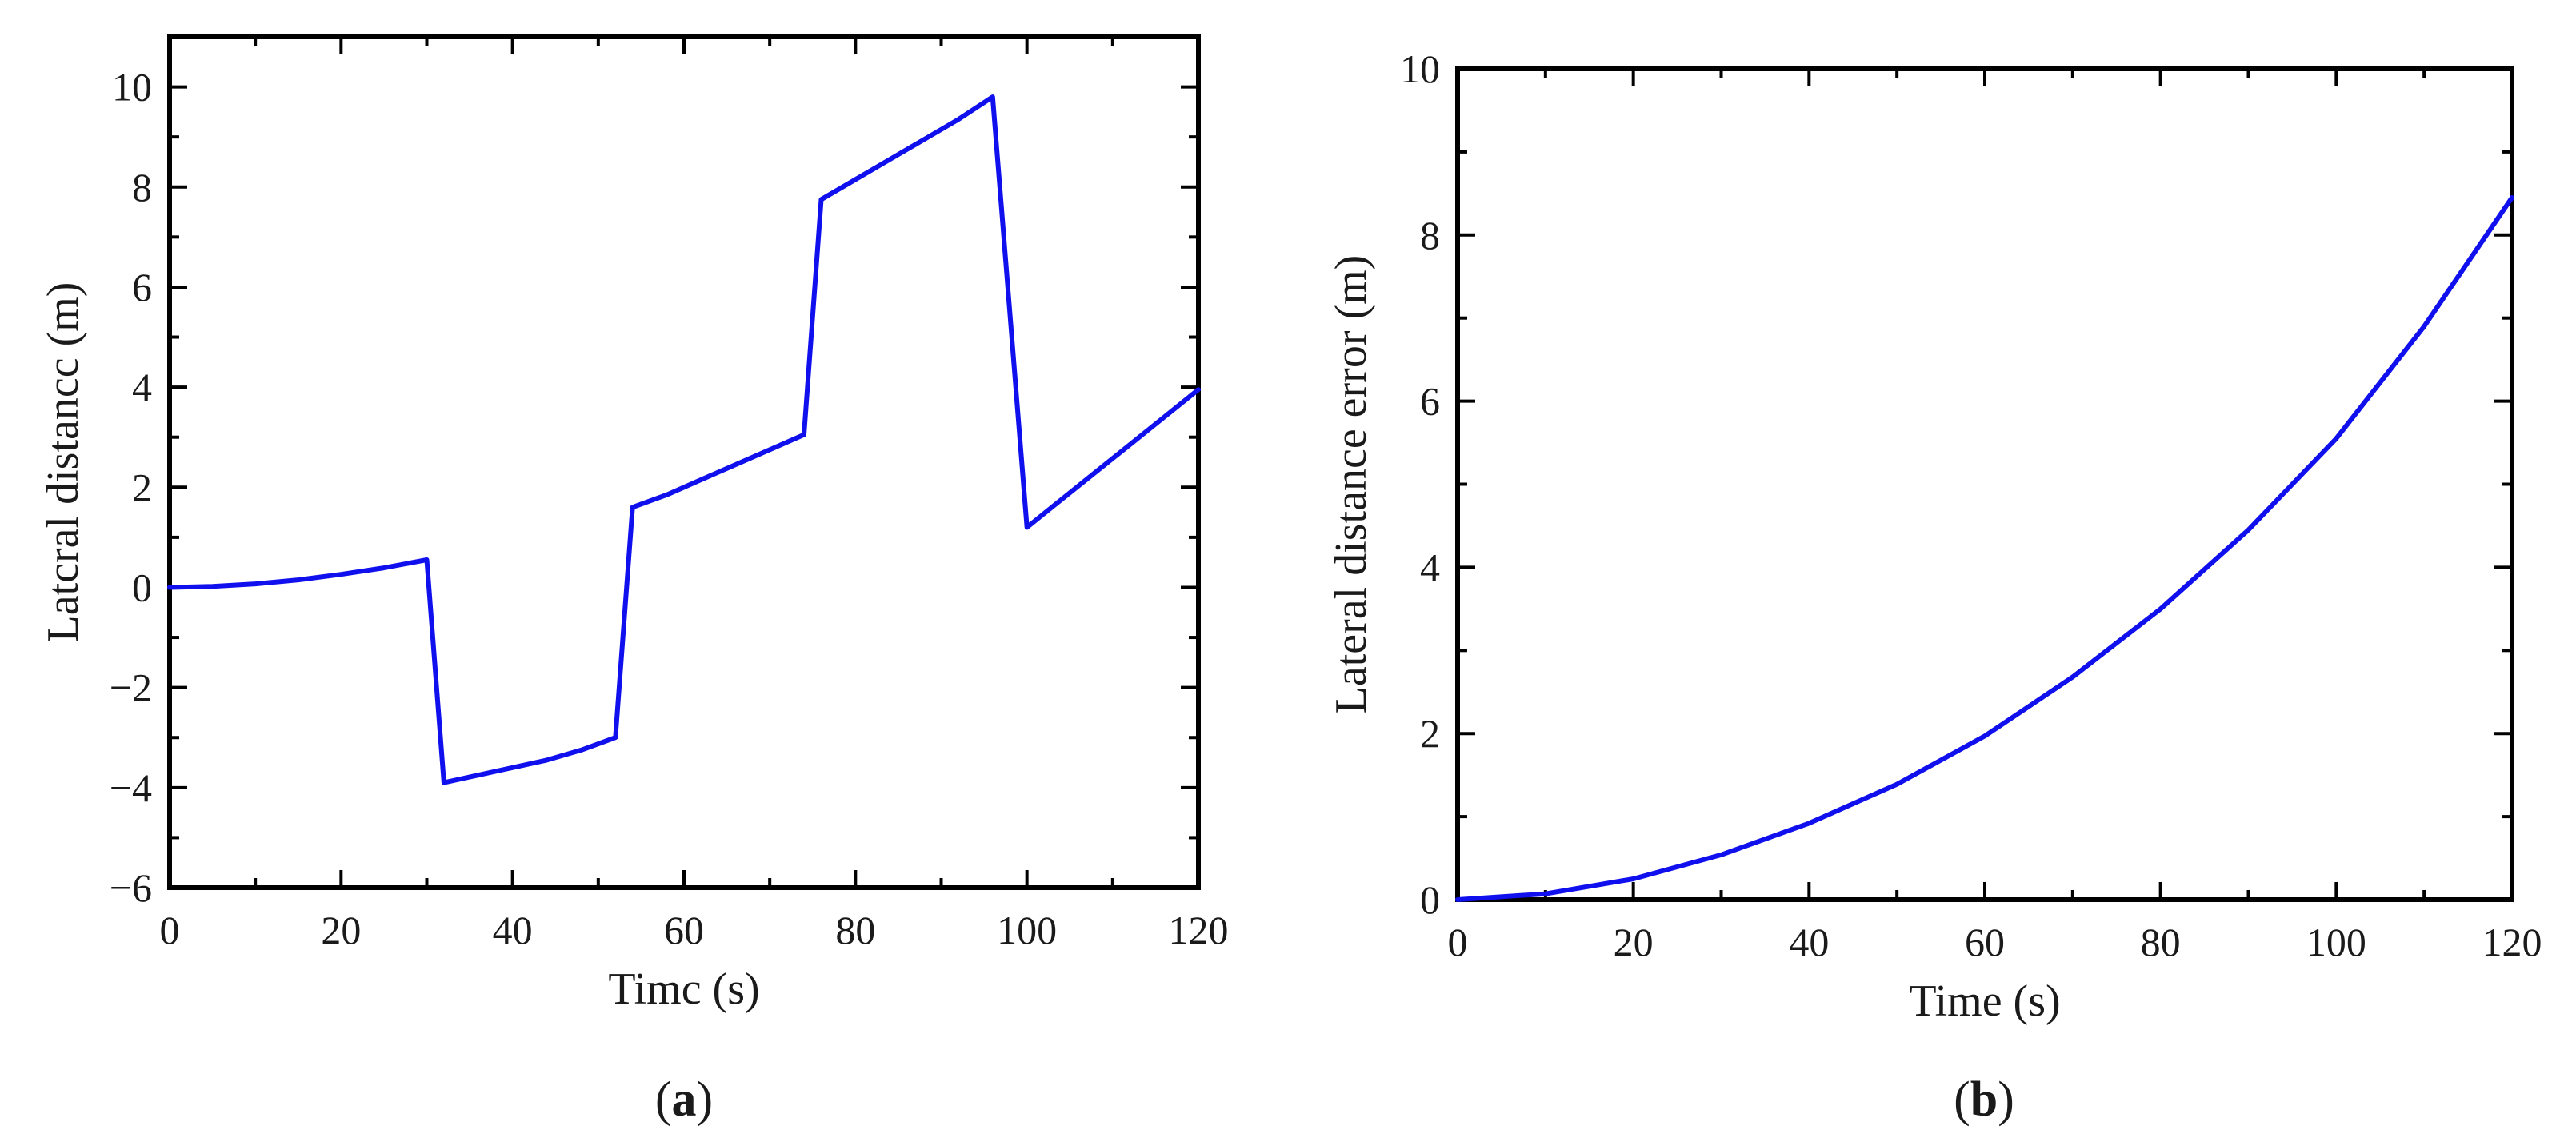  What do you see at coordinates (1430, 567) in the screenshot?
I see `b-y-tick-label: 4` at bounding box center [1430, 567].